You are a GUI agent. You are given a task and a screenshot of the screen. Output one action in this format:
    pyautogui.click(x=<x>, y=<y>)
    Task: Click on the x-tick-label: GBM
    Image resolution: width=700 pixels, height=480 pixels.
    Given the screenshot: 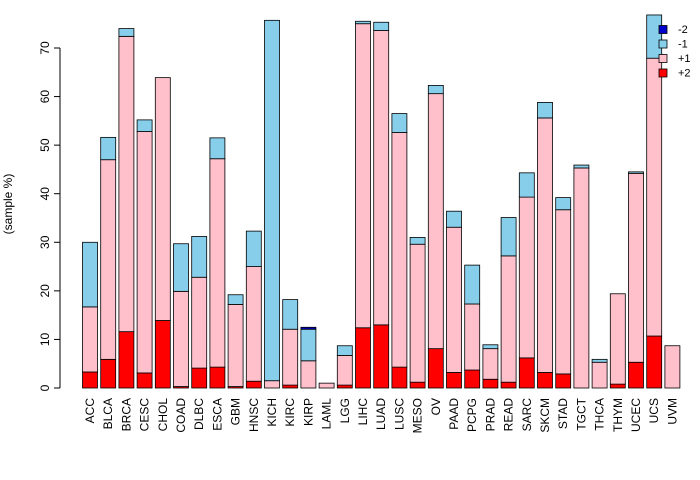 What is the action you would take?
    pyautogui.click(x=236, y=411)
    